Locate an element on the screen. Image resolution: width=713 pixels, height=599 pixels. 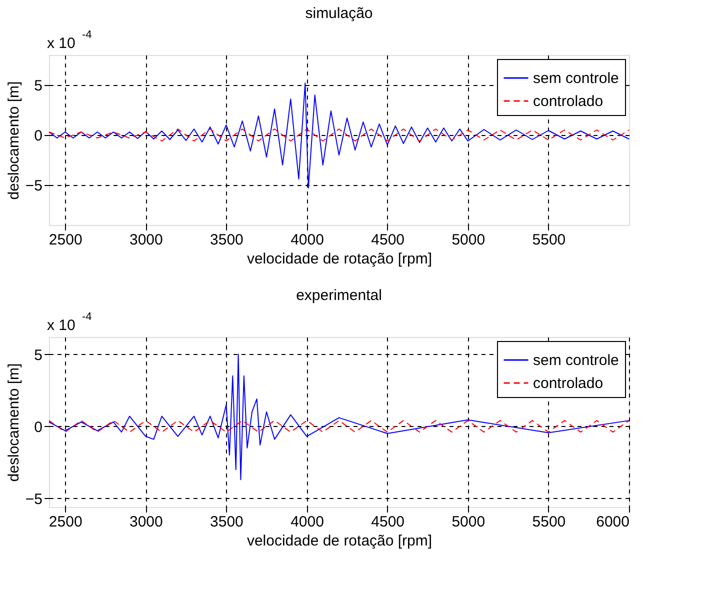
chart-title: experimental is located at coordinates (339, 295).